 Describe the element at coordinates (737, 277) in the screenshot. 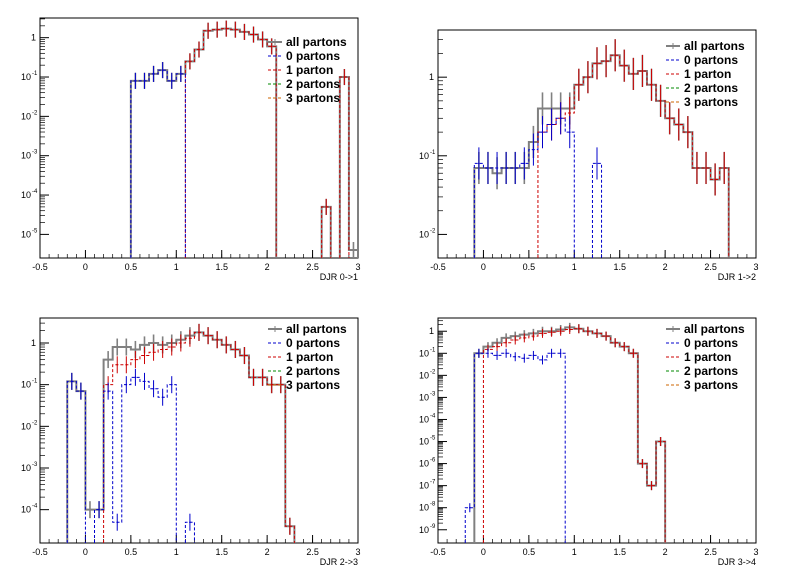

I see `x-axis-label: DJR 1->2` at that location.